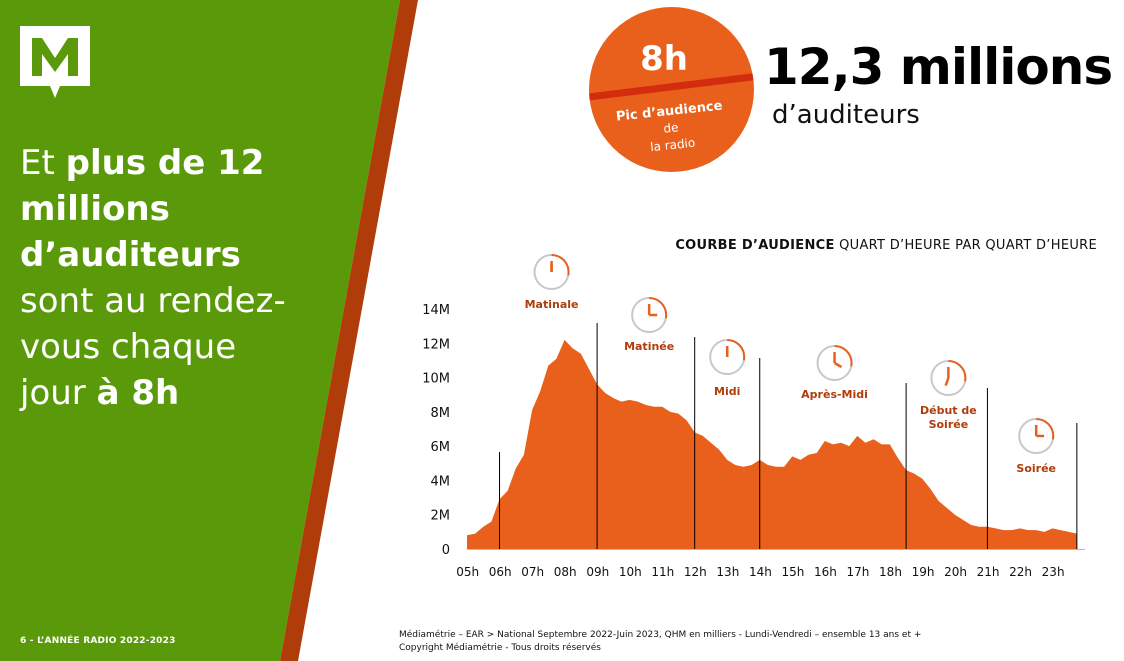 Image resolution: width=1124 pixels, height=661 pixels. I want to click on x-tick-label: 10h, so click(630, 572).